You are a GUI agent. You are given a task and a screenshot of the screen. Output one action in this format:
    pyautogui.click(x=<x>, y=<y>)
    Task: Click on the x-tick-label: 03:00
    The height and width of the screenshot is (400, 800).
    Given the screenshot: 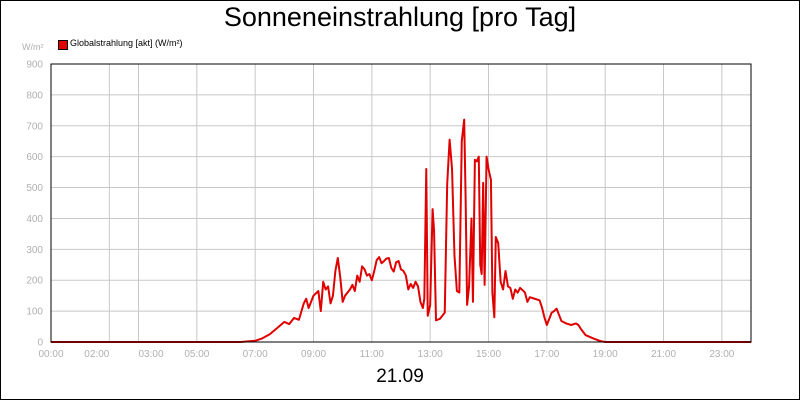 What is the action you would take?
    pyautogui.click(x=151, y=354)
    